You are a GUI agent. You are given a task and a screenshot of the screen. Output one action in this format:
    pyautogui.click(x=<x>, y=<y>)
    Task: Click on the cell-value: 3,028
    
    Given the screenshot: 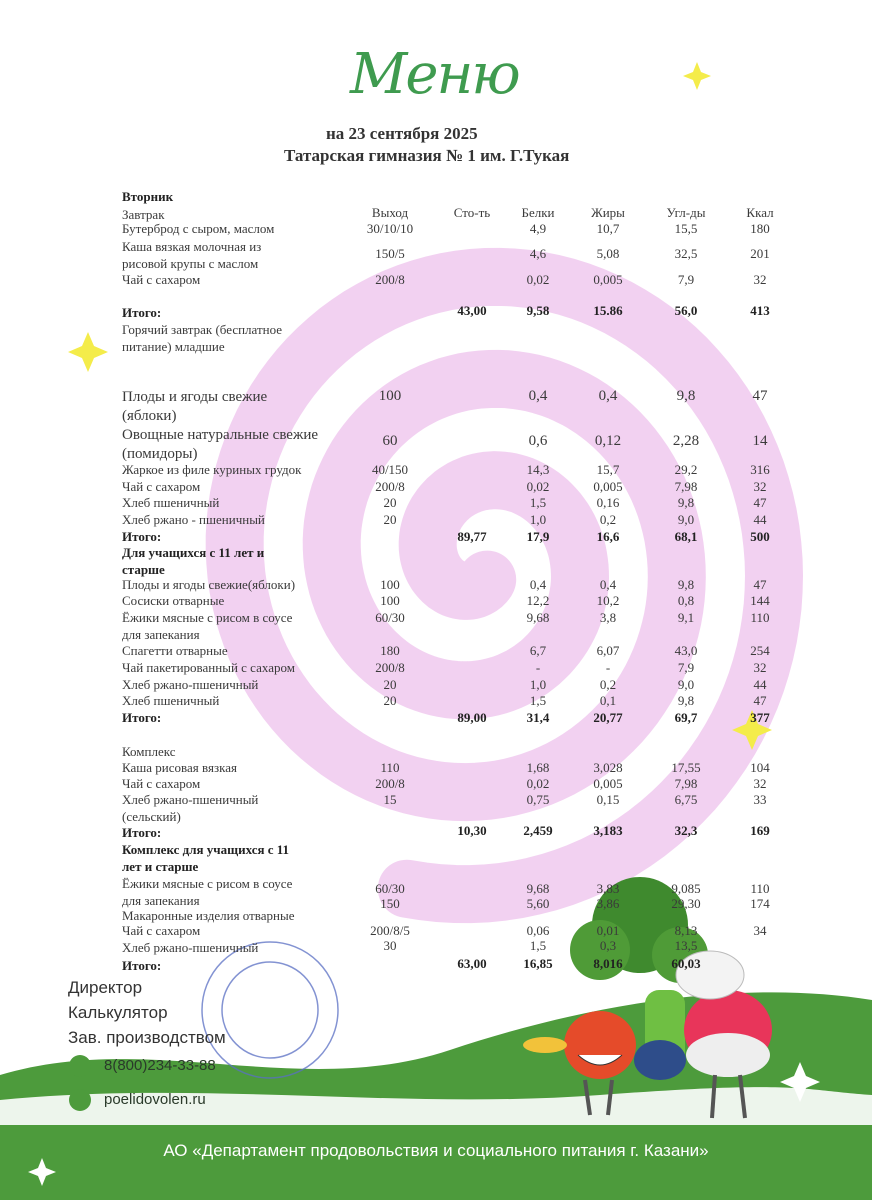 What is the action you would take?
    pyautogui.click(x=608, y=767)
    